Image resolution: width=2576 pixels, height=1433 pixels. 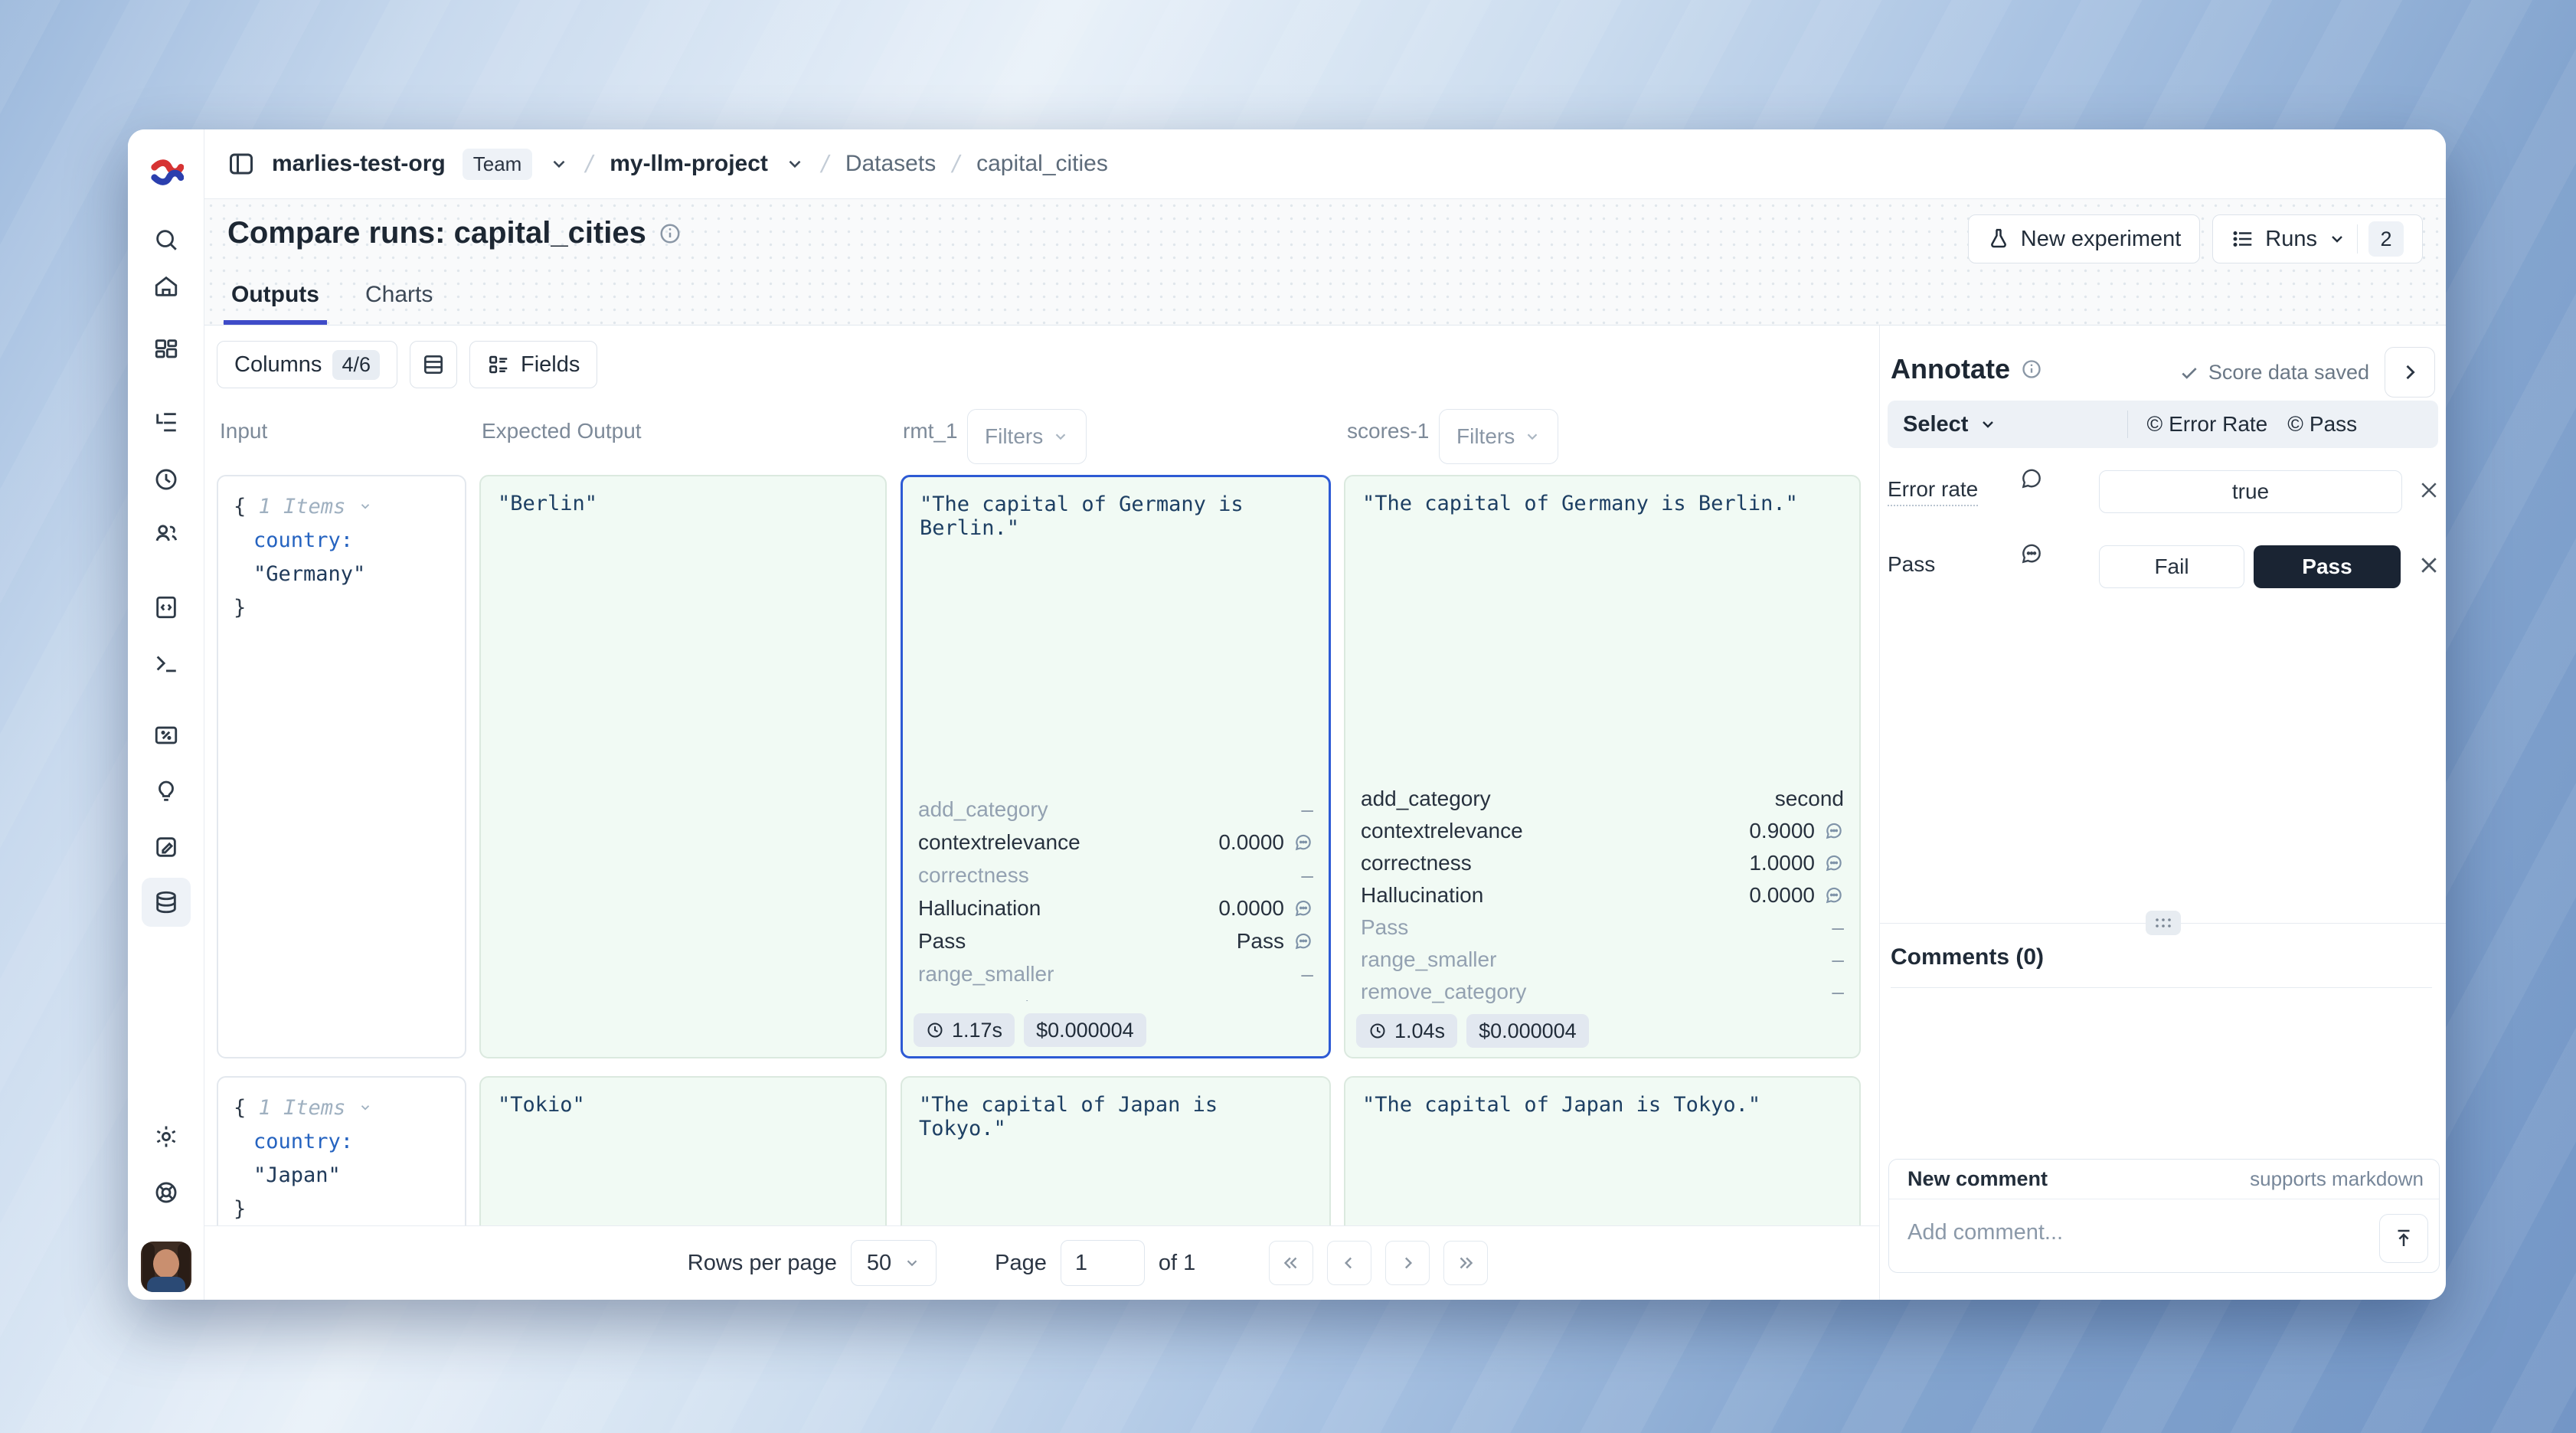 What do you see at coordinates (341, 766) in the screenshot?
I see `row1-input-cell: { 1 Items country: "Germany" }` at bounding box center [341, 766].